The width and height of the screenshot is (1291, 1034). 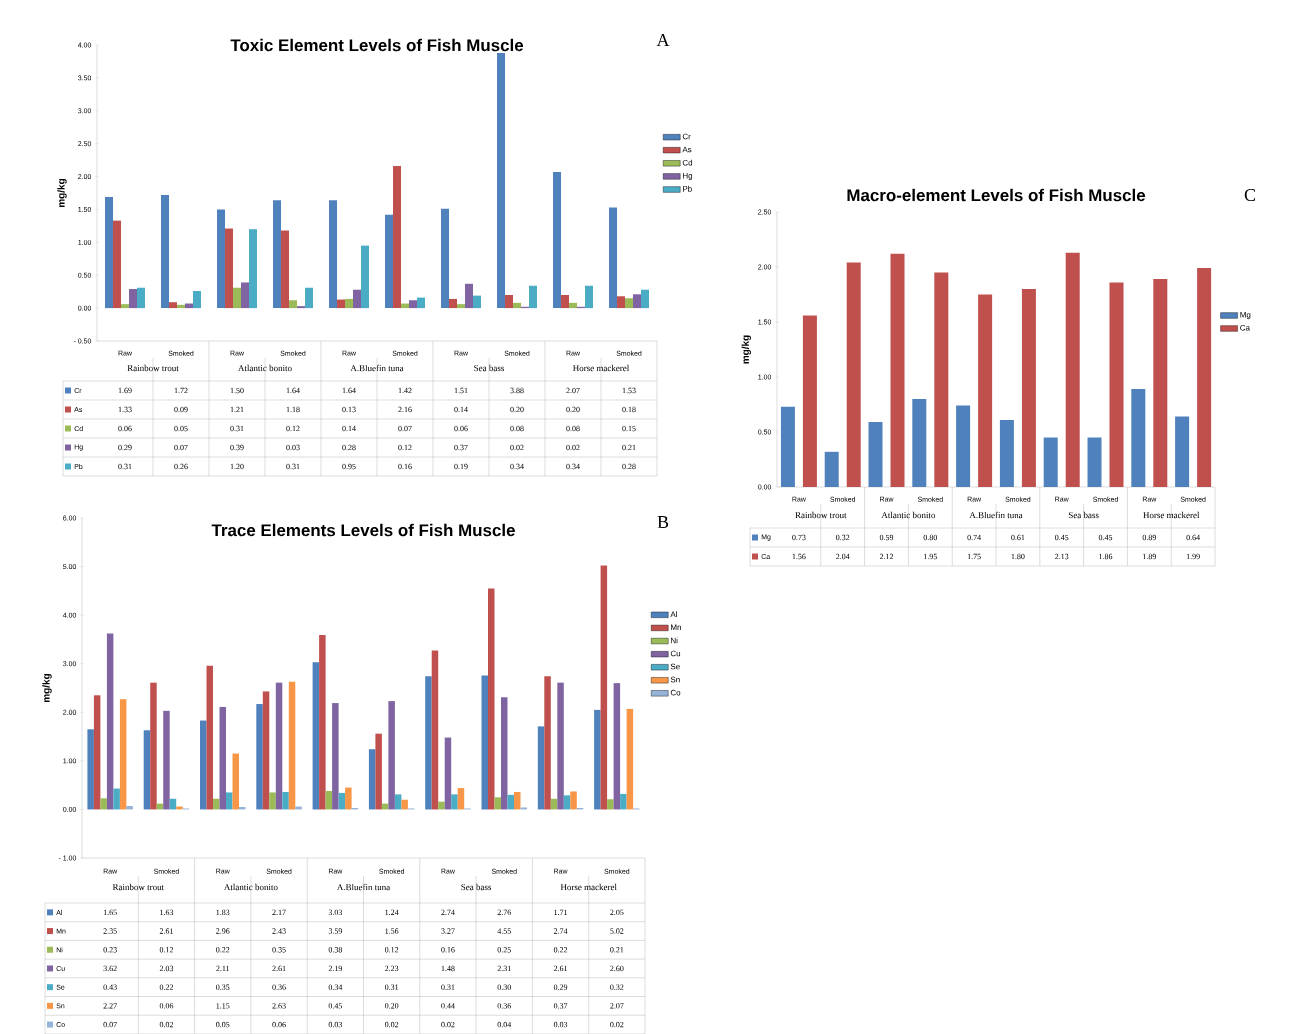 I want to click on text: Rainbow trout, so click(x=153, y=368).